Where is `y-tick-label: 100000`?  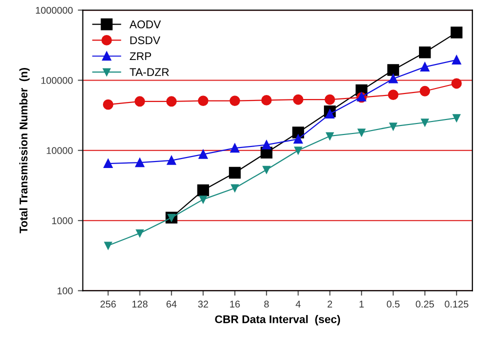
y-tick-label: 100000 is located at coordinates (57, 80).